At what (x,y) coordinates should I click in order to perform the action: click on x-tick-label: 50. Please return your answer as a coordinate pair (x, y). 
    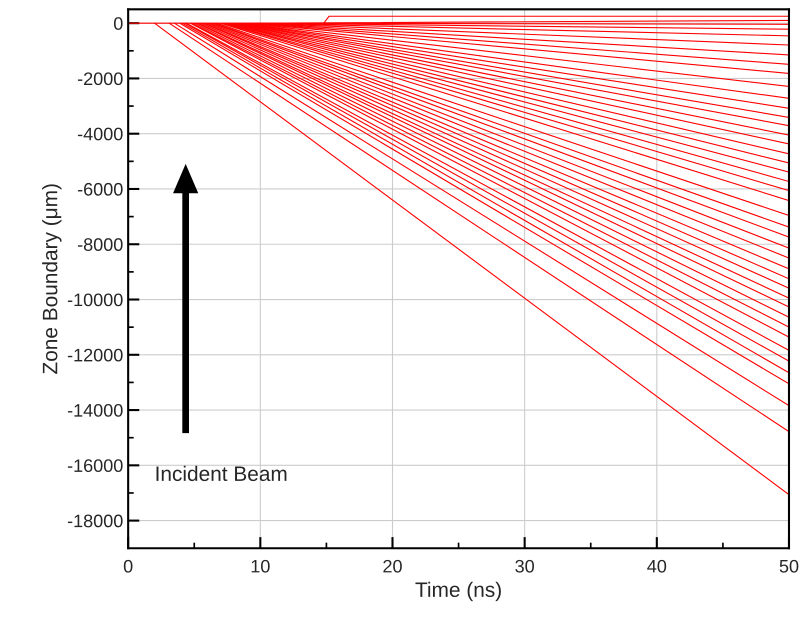
    Looking at the image, I should click on (789, 566).